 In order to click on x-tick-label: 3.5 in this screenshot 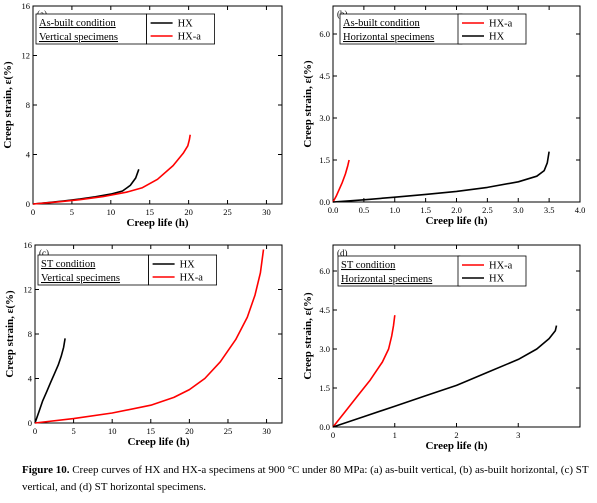, I will do `click(549, 210)`.